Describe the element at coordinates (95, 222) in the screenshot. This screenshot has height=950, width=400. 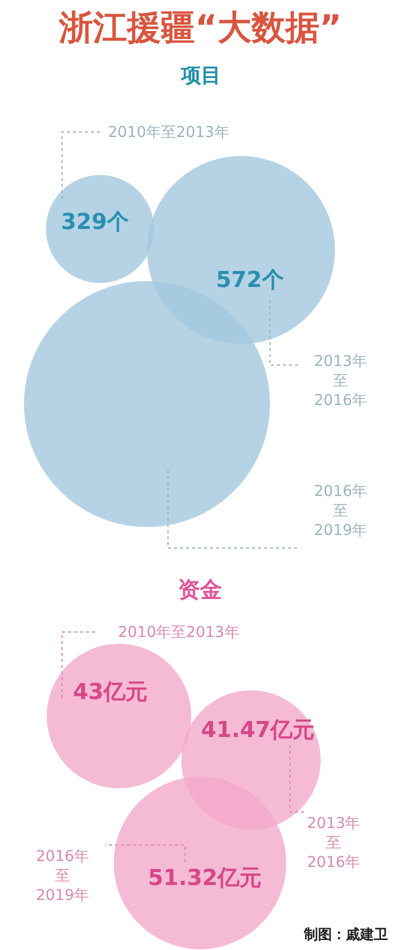
I see `data-label: 329个` at that location.